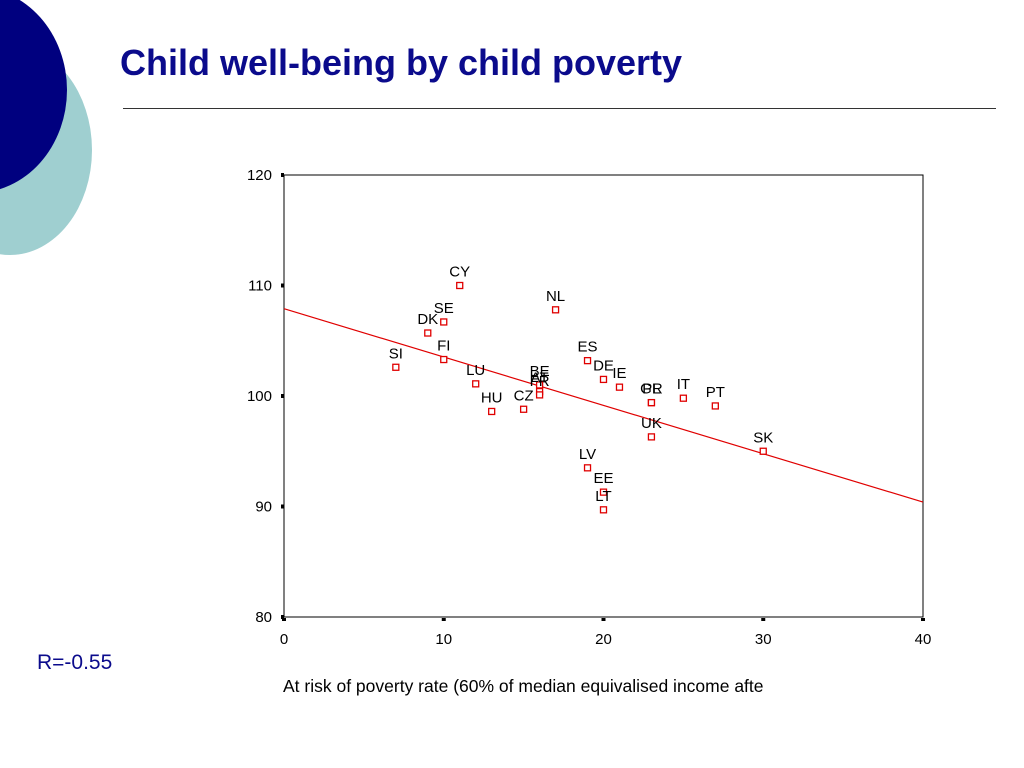 This screenshot has width=1024, height=768. I want to click on point-label: CZ, so click(524, 395).